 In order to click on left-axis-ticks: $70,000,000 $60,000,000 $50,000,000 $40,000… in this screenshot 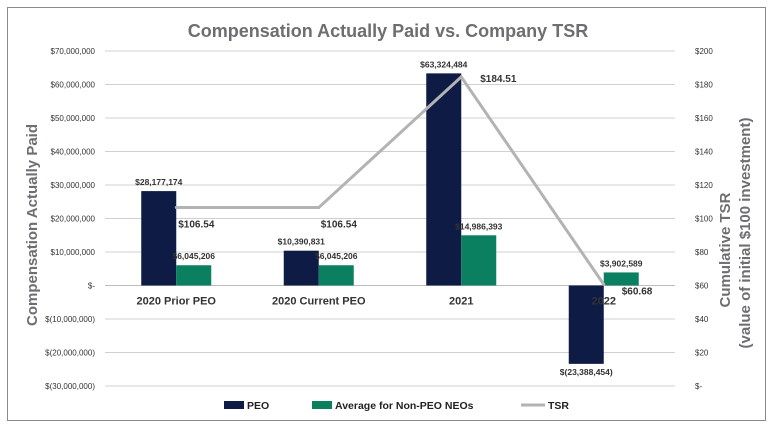, I will do `click(70, 219)`.